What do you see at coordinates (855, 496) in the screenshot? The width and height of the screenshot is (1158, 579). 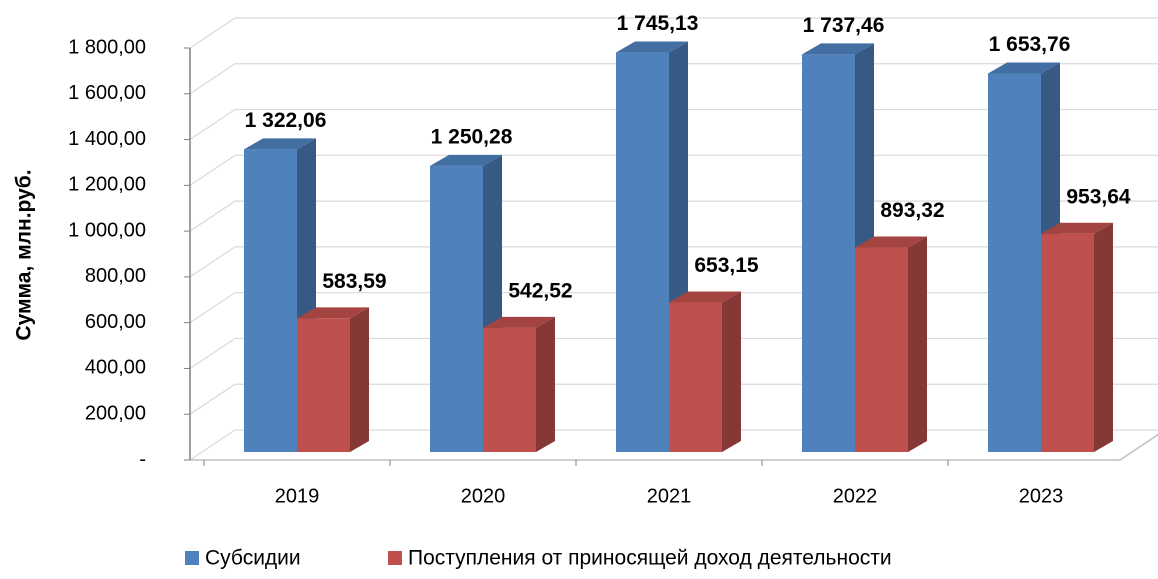 I see `x-tick-label: 2022` at bounding box center [855, 496].